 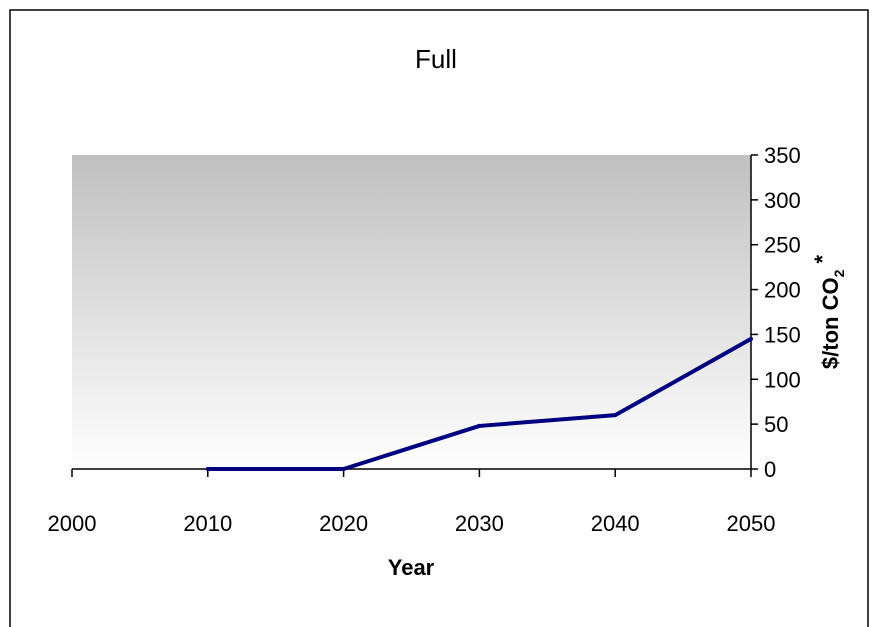 What do you see at coordinates (782, 379) in the screenshot?
I see `y-tick-label: 100` at bounding box center [782, 379].